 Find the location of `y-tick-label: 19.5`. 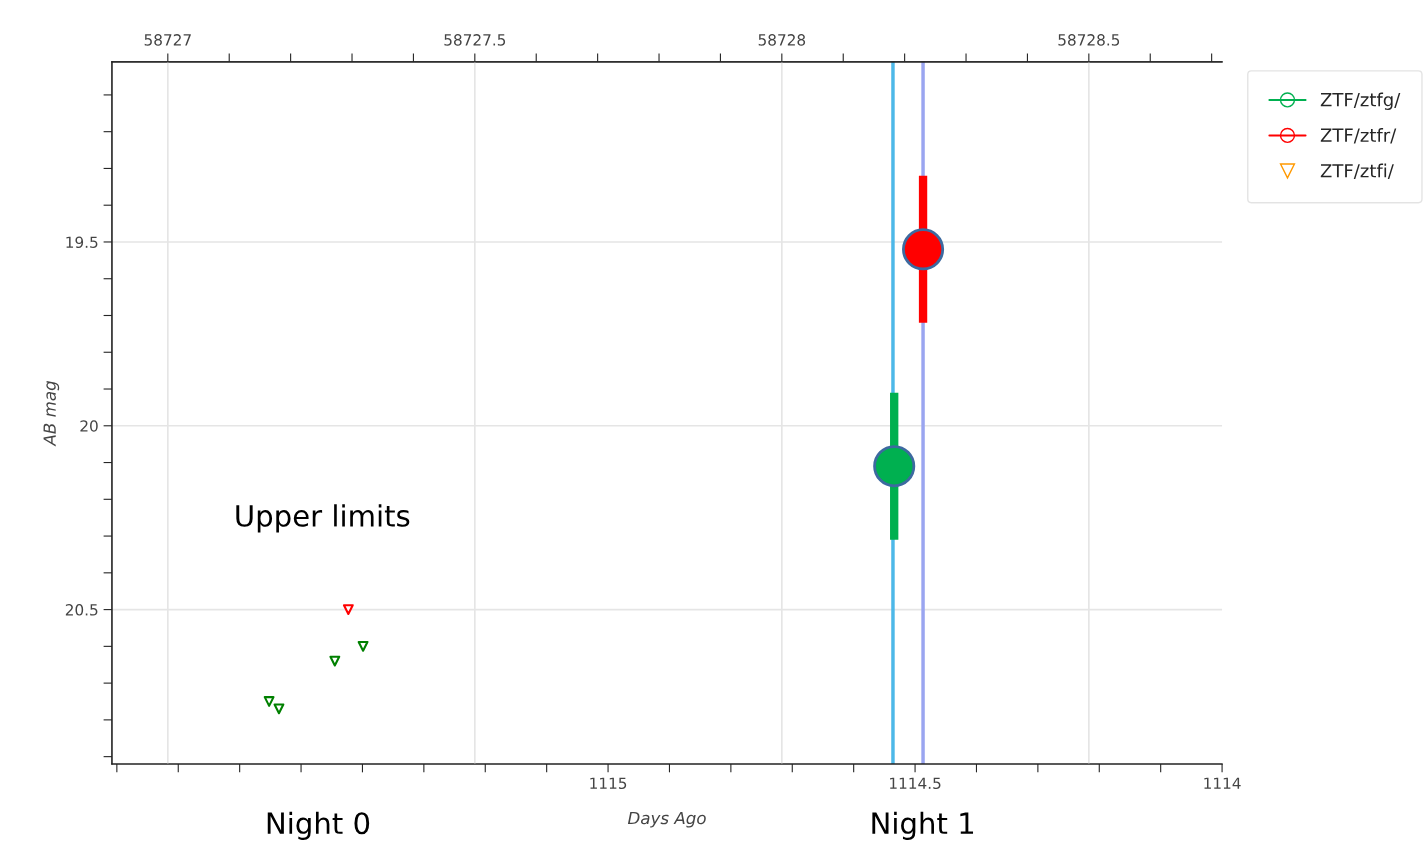

y-tick-label: 19.5 is located at coordinates (82, 242).